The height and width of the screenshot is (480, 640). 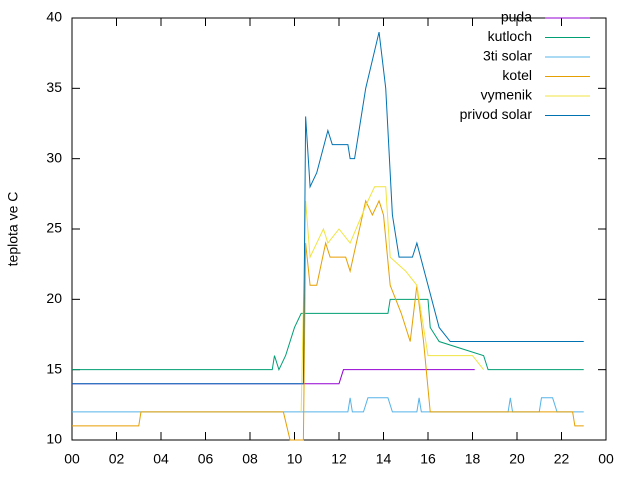 What do you see at coordinates (384, 459) in the screenshot?
I see `x-tick-label: 14` at bounding box center [384, 459].